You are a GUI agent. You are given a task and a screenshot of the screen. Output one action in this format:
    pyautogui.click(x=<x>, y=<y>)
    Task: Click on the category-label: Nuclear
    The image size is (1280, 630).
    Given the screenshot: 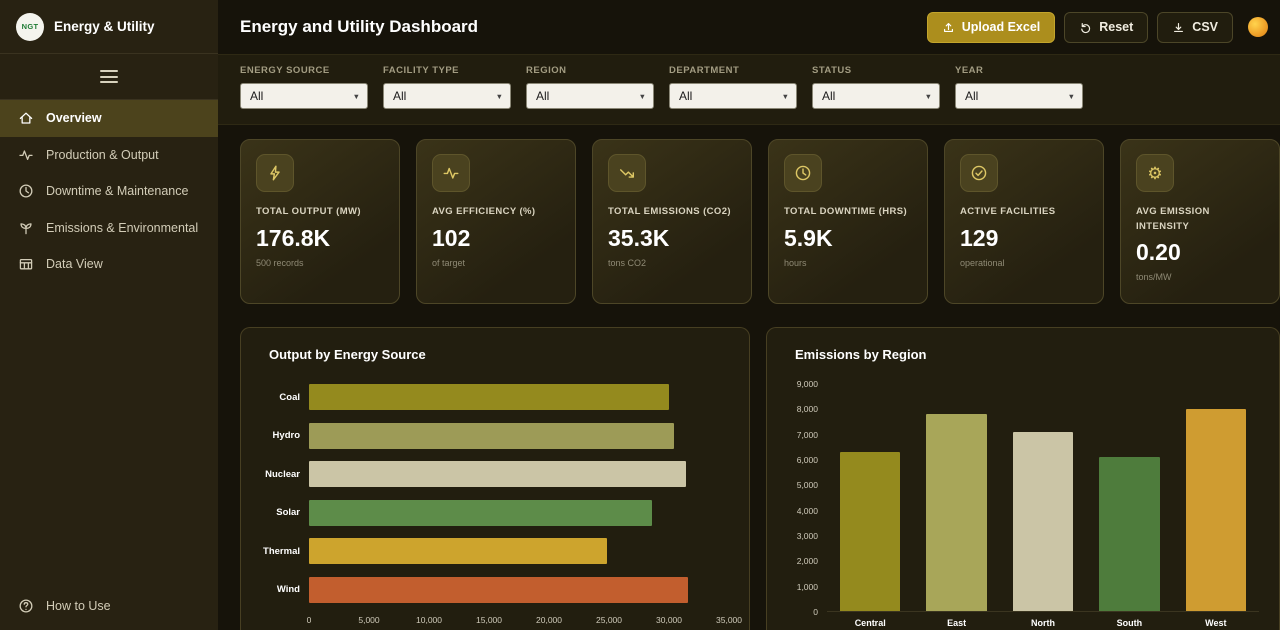 What is the action you would take?
    pyautogui.click(x=282, y=474)
    